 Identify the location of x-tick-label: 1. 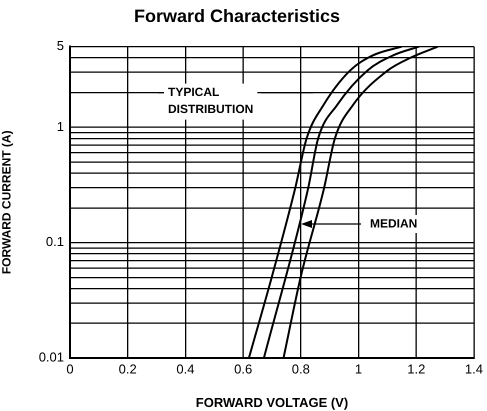
(358, 368).